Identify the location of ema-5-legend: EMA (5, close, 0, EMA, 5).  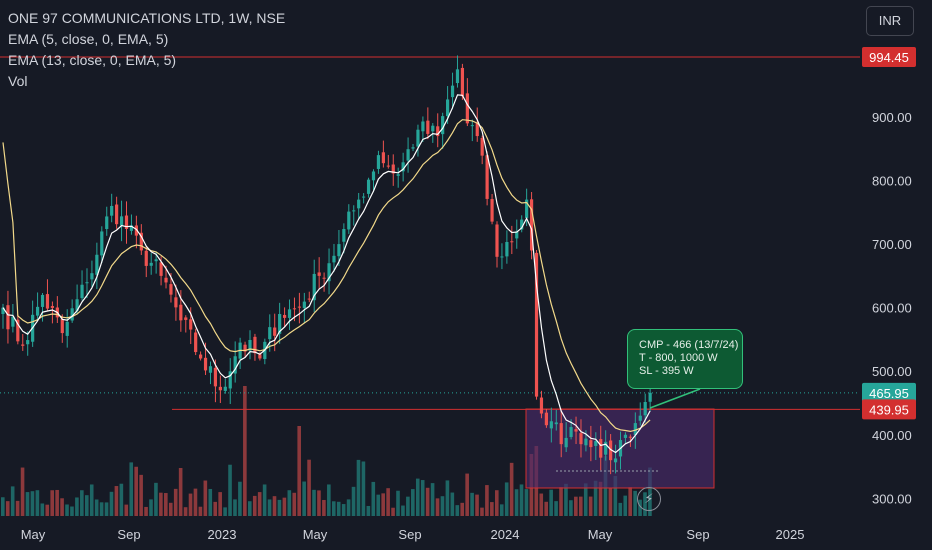
(88, 39).